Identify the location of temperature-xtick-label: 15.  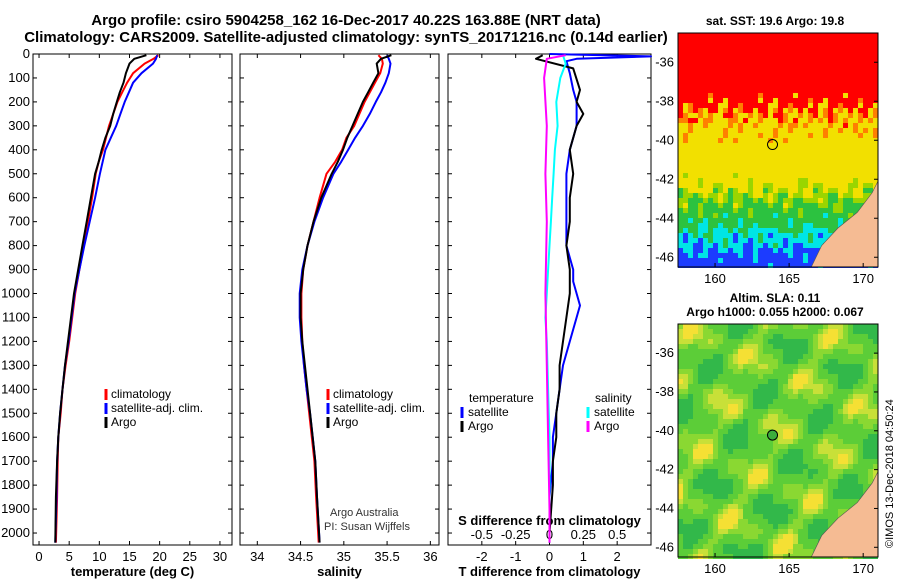
(129, 556).